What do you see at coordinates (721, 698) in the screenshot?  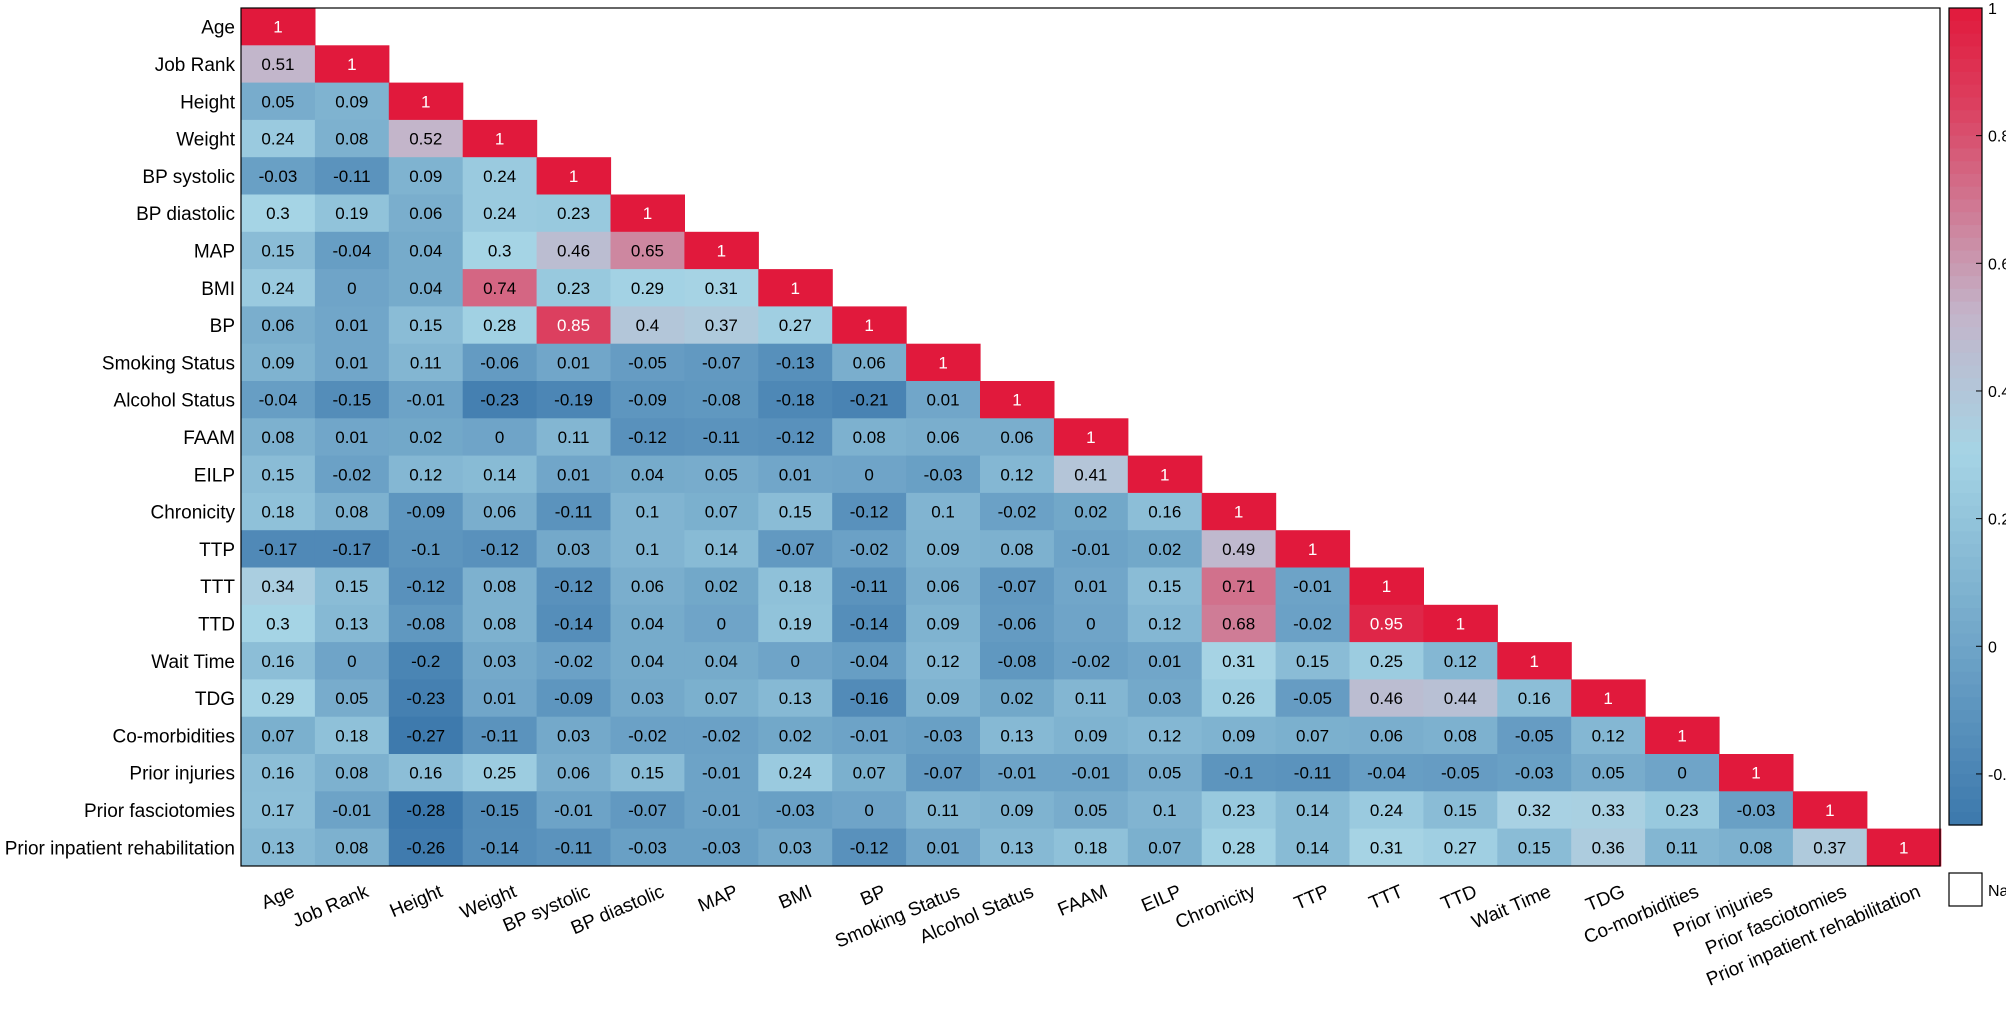 I see `cell-value-label: 0.07` at bounding box center [721, 698].